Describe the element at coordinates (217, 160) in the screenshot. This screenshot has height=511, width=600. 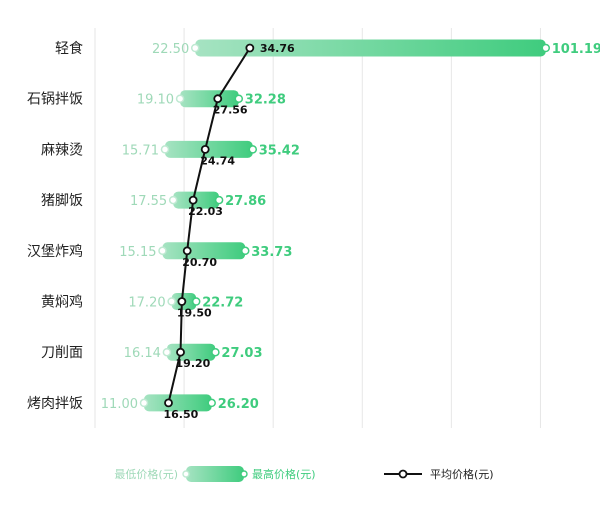
I see `average-value-label: 24.74` at that location.